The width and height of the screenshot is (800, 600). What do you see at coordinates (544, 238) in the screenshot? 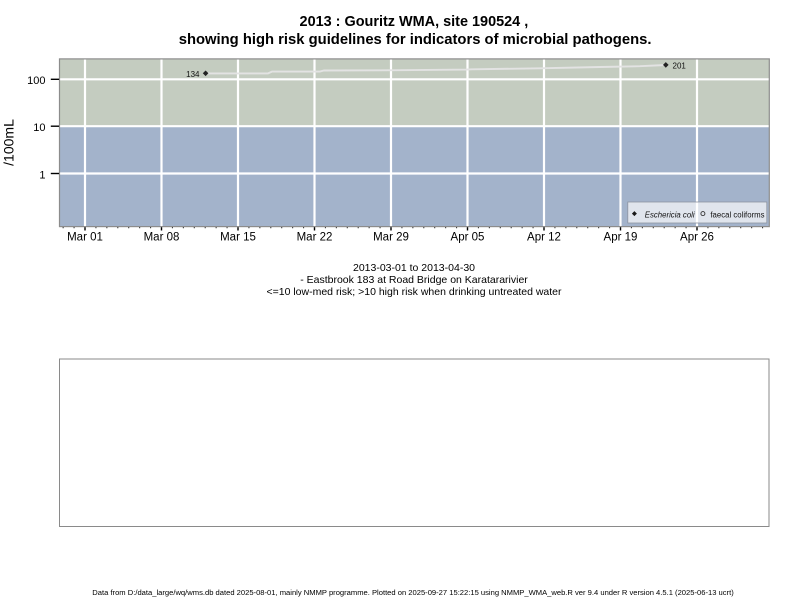
I see `svg-text: Apr 12` at bounding box center [544, 238].